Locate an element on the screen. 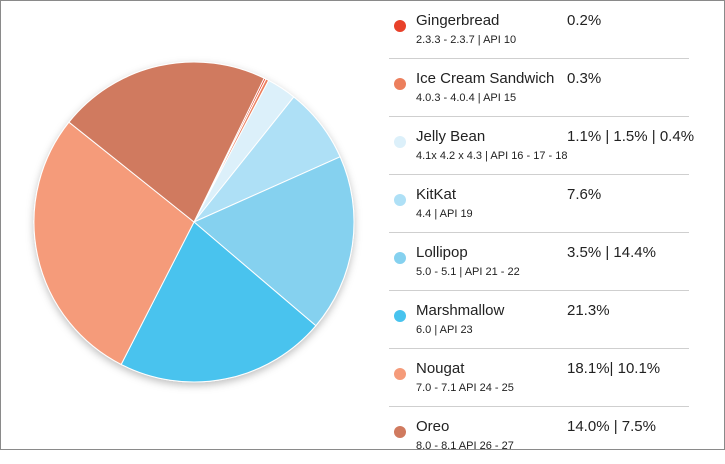  legend-name: Marshmallow is located at coordinates (460, 310).